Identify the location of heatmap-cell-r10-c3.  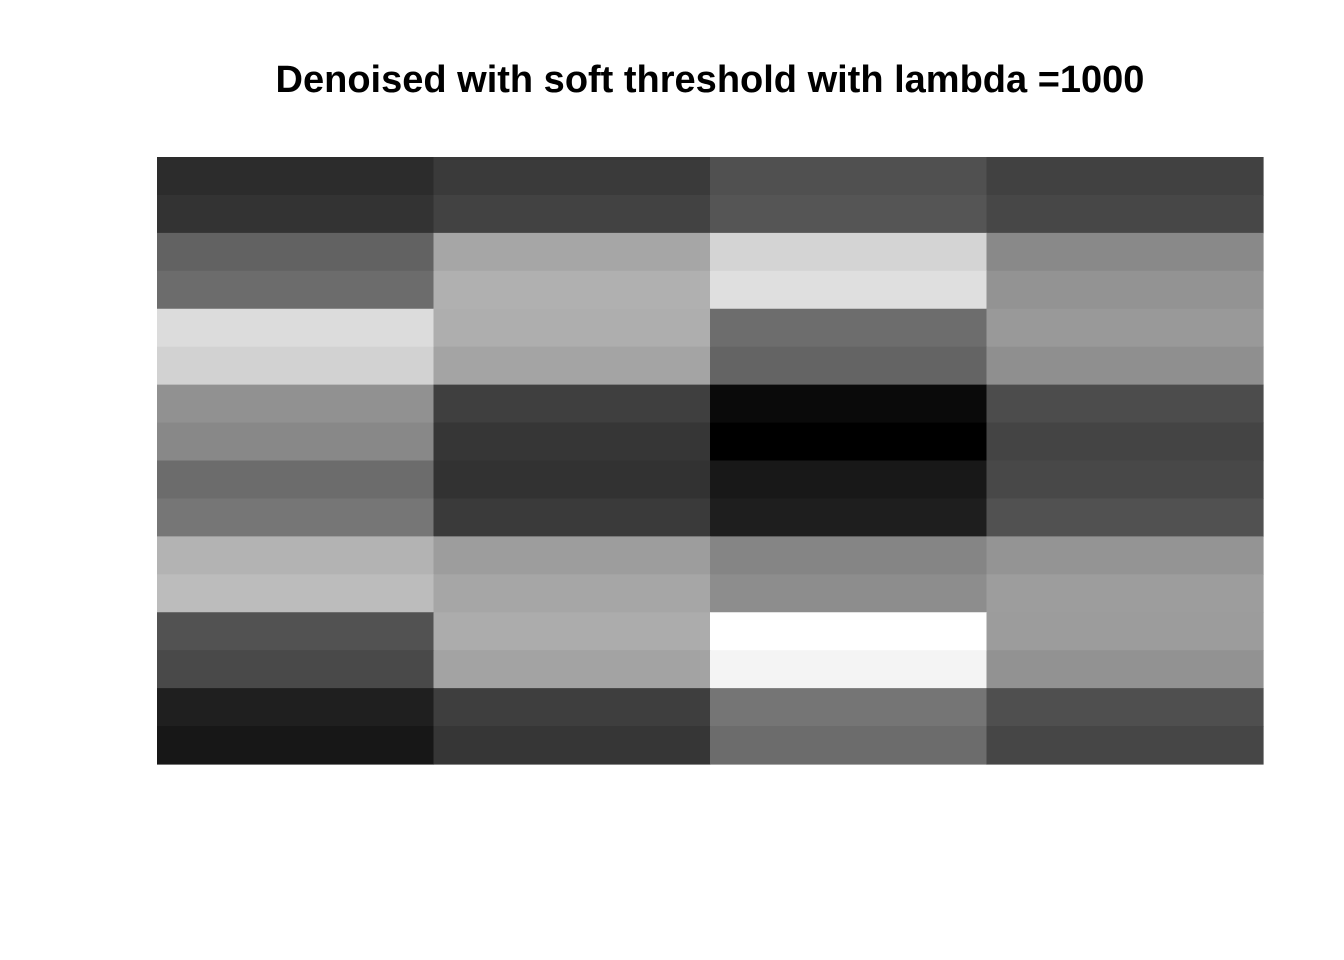
(849, 517).